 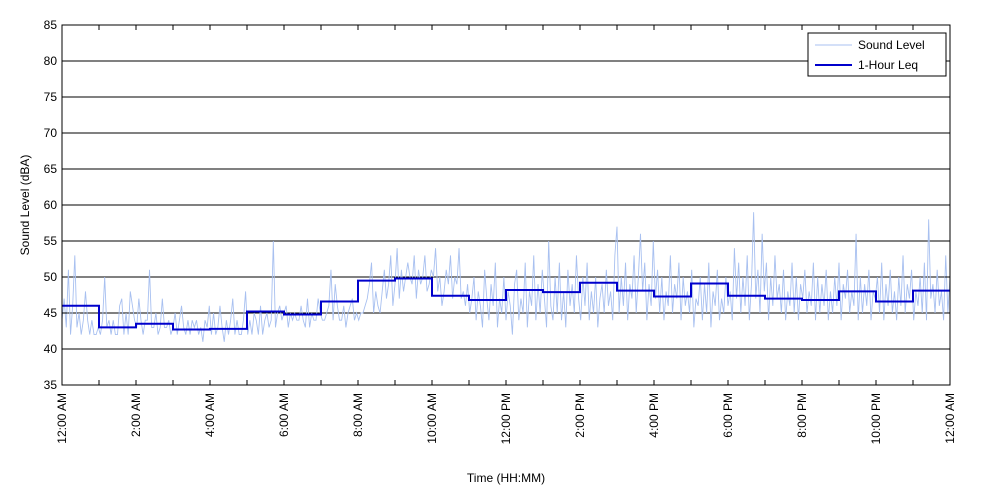 I want to click on x-tick-label: 10:00 PM, so click(x=876, y=418).